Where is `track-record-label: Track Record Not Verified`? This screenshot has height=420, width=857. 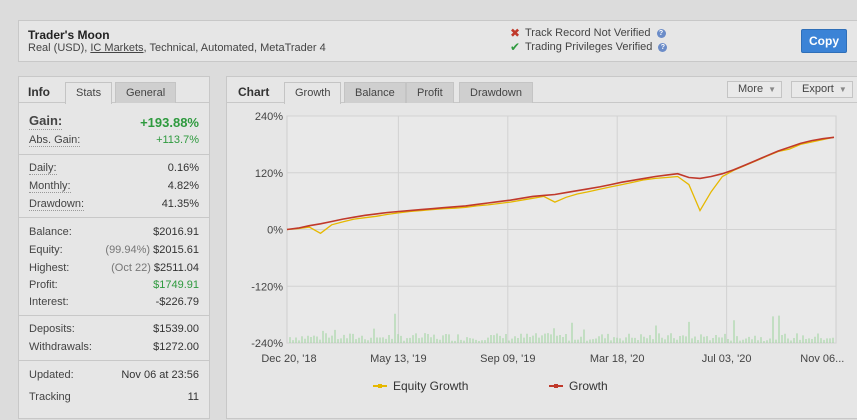
track-record-label: Track Record Not Verified is located at coordinates (588, 33).